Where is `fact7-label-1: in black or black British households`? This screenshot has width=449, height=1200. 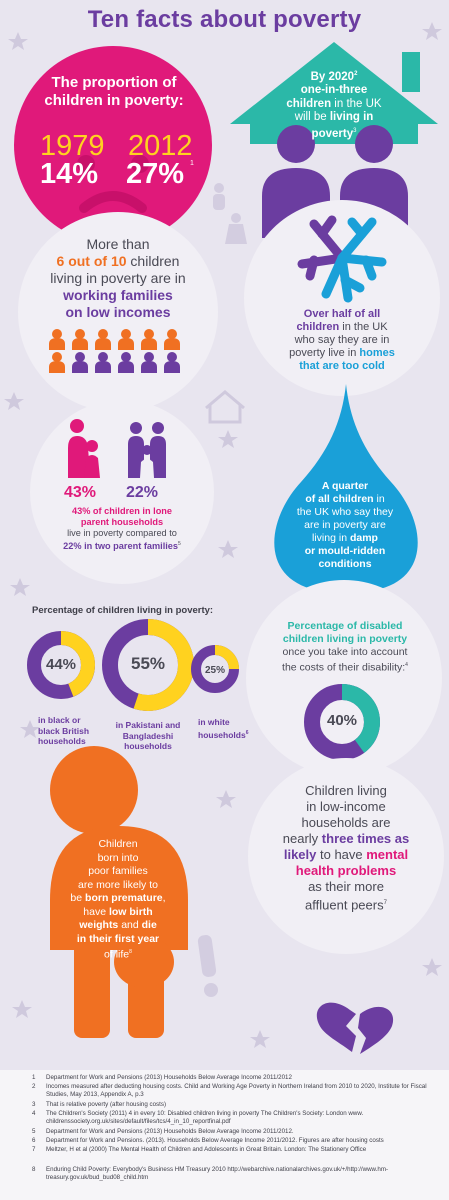
fact7-label-1: in black or black British households is located at coordinates (63, 731).